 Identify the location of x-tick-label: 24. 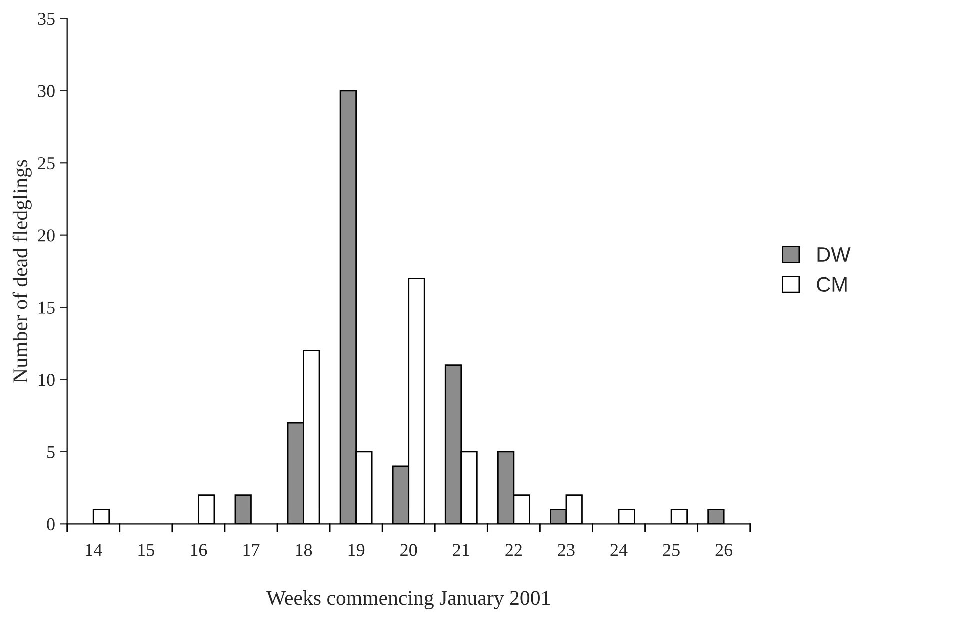
(619, 550).